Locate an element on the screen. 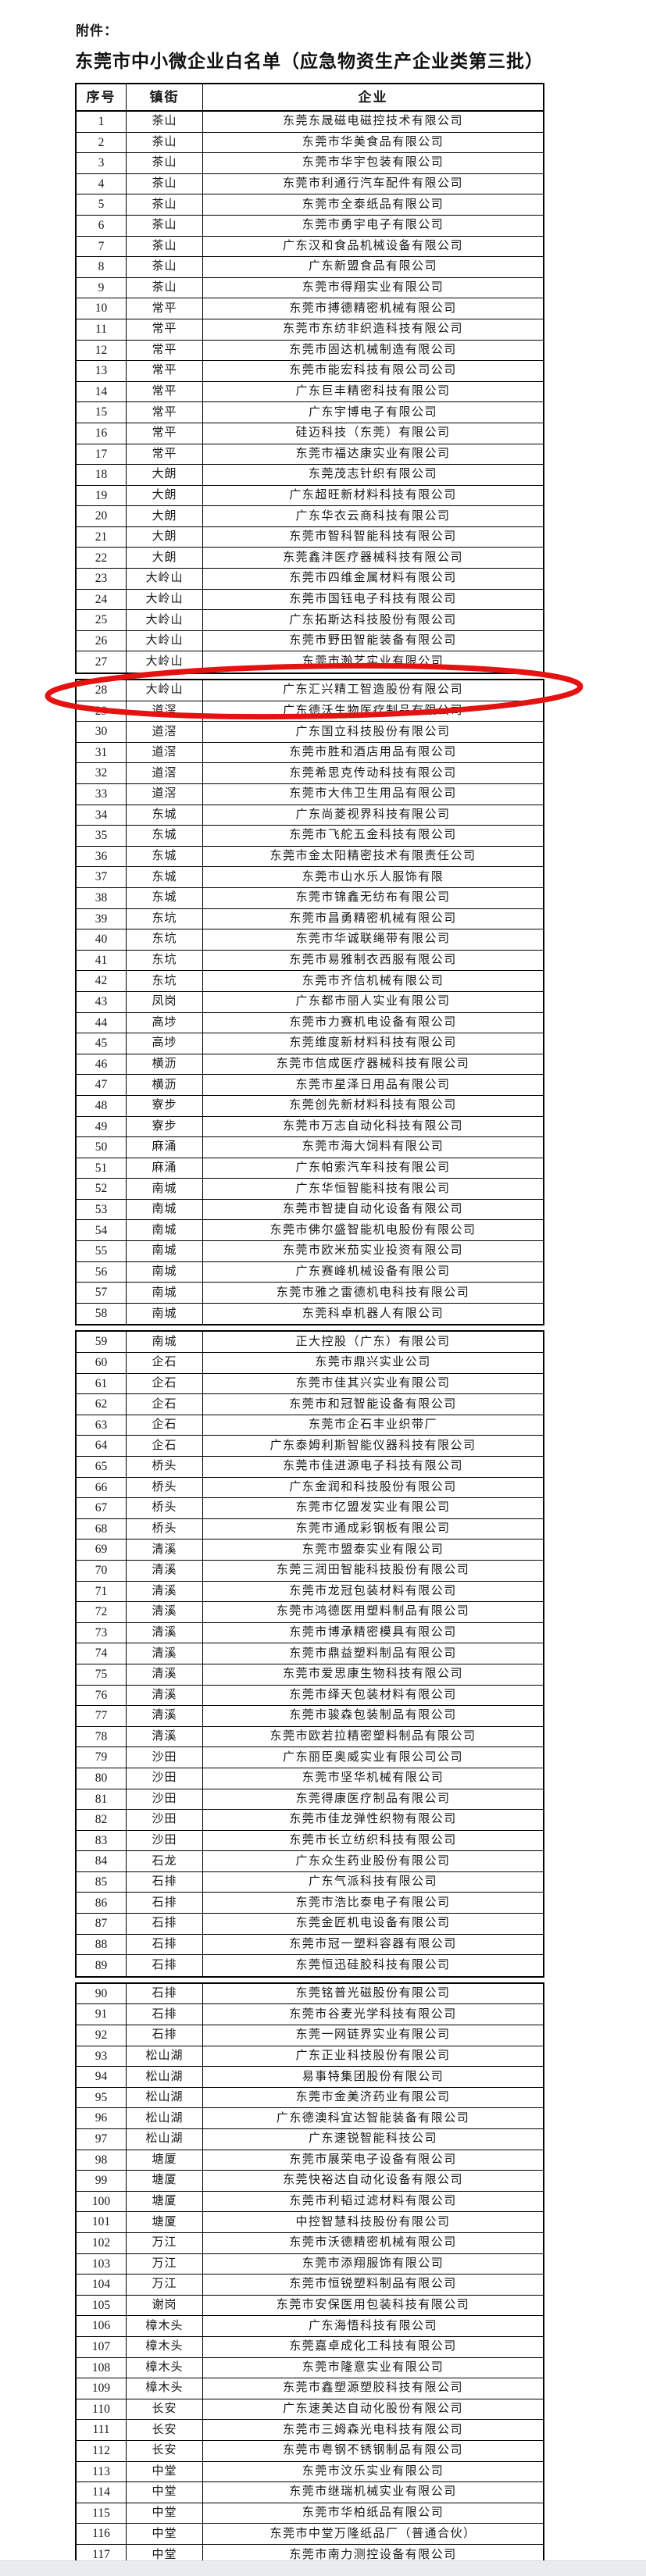 Image resolution: width=646 pixels, height=2576 pixels. table-row: 66 桥头 广东金润和科技股份有限公司 is located at coordinates (310, 1488).